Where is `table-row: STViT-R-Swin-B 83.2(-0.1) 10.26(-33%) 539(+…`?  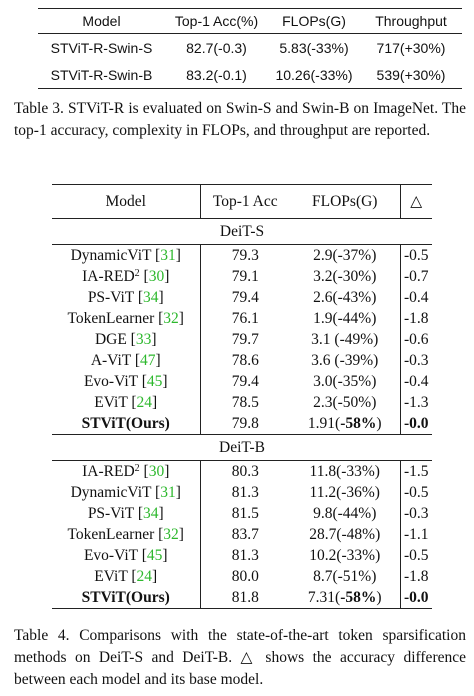
table-row: STViT-R-Swin-B 83.2(-0.1) 10.26(-33%) 539(+… is located at coordinates (250, 75).